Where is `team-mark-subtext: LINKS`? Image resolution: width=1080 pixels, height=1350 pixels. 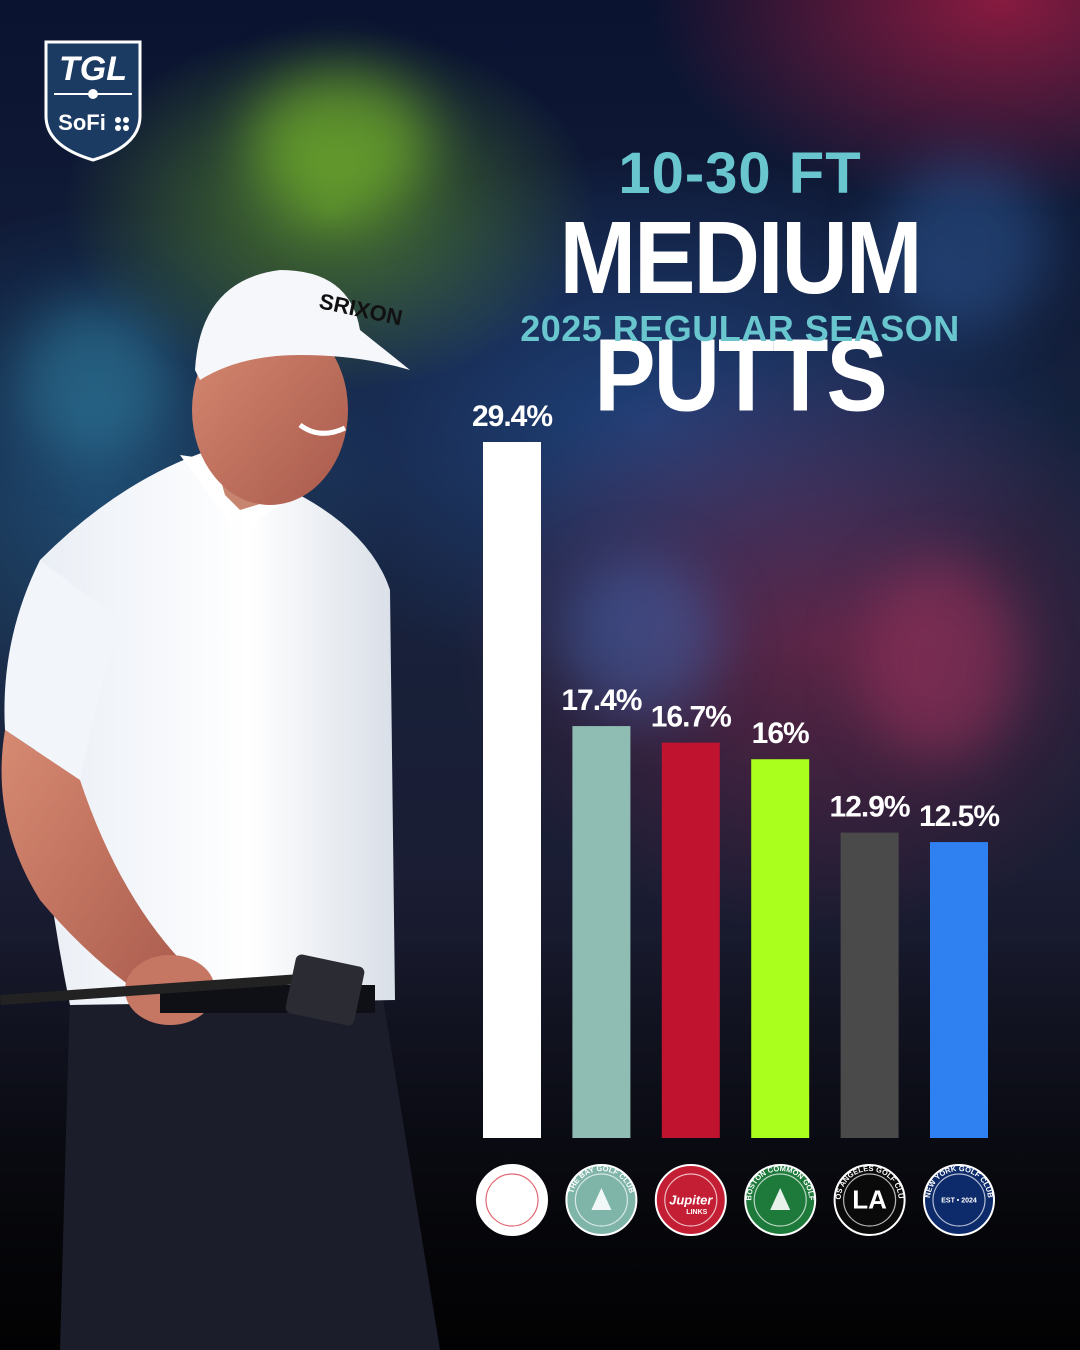
team-mark-subtext: LINKS is located at coordinates (696, 1212).